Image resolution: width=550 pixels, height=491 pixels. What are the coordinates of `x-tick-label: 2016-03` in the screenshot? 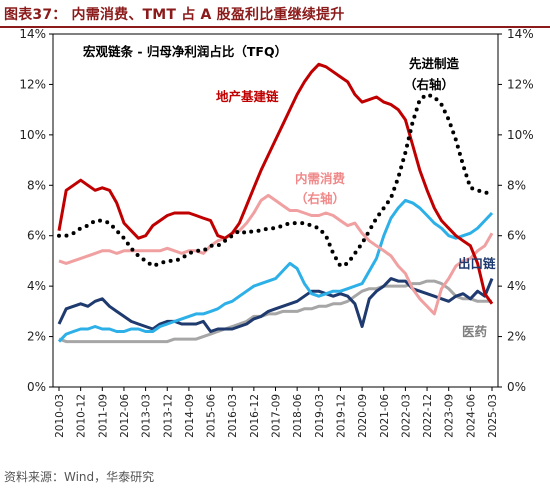 It's located at (233, 416).